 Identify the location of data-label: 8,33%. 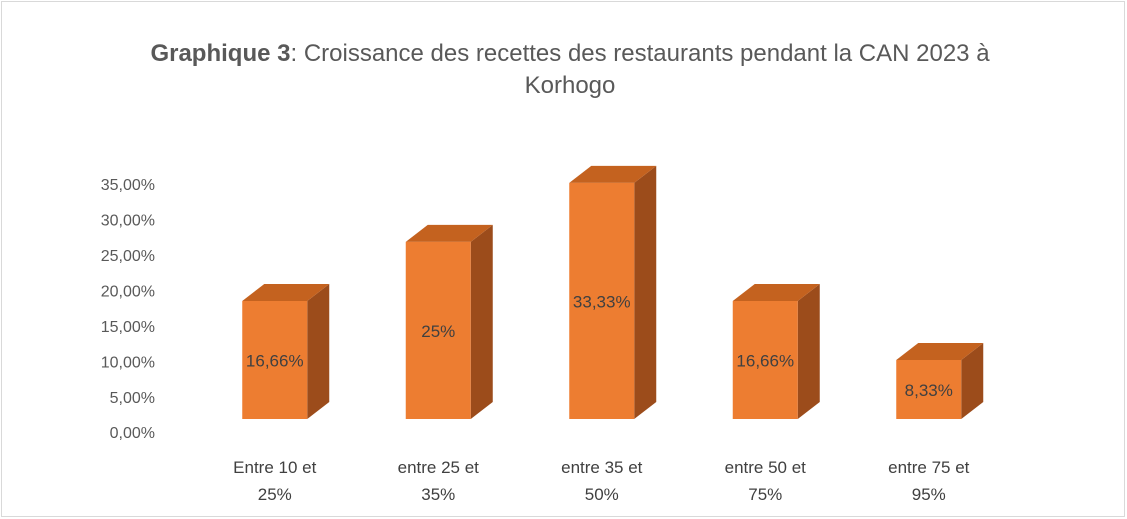
(929, 390).